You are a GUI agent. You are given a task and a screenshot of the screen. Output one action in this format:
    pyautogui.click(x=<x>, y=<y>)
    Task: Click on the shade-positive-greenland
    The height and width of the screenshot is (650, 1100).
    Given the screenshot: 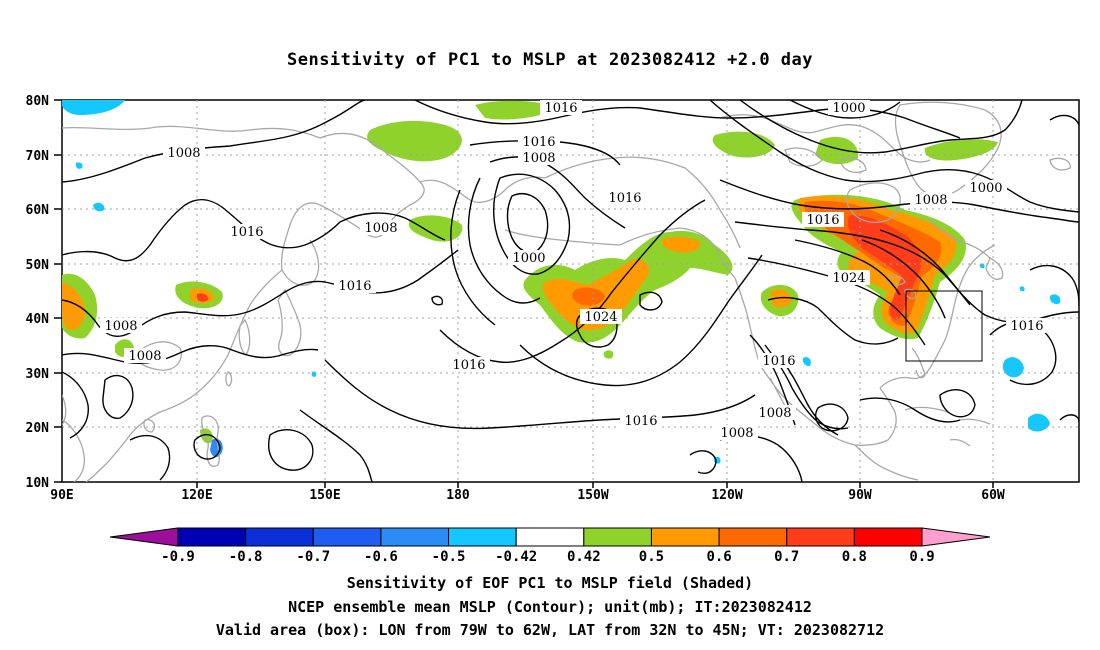 What is the action you would take?
    pyautogui.click(x=961, y=150)
    